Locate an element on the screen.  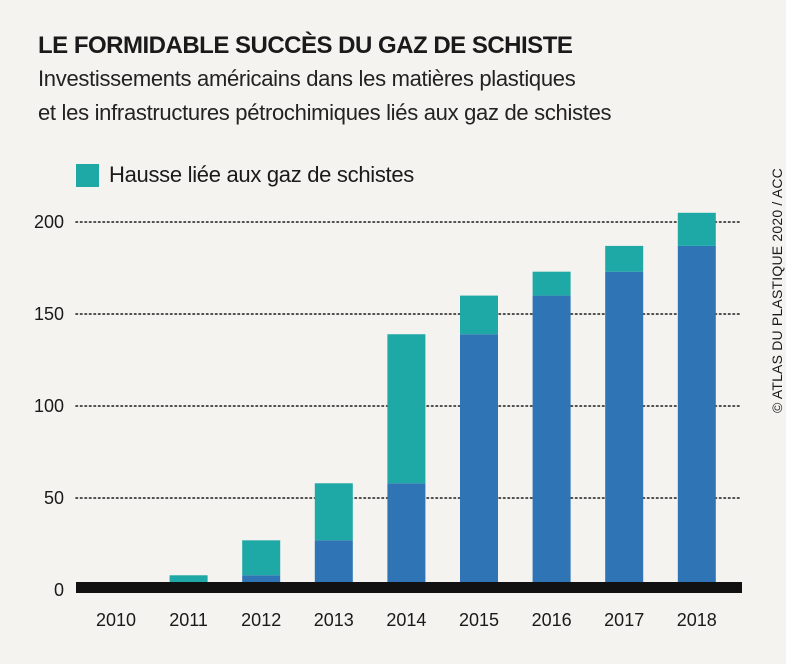
legend-swatch-increase is located at coordinates (87, 175).